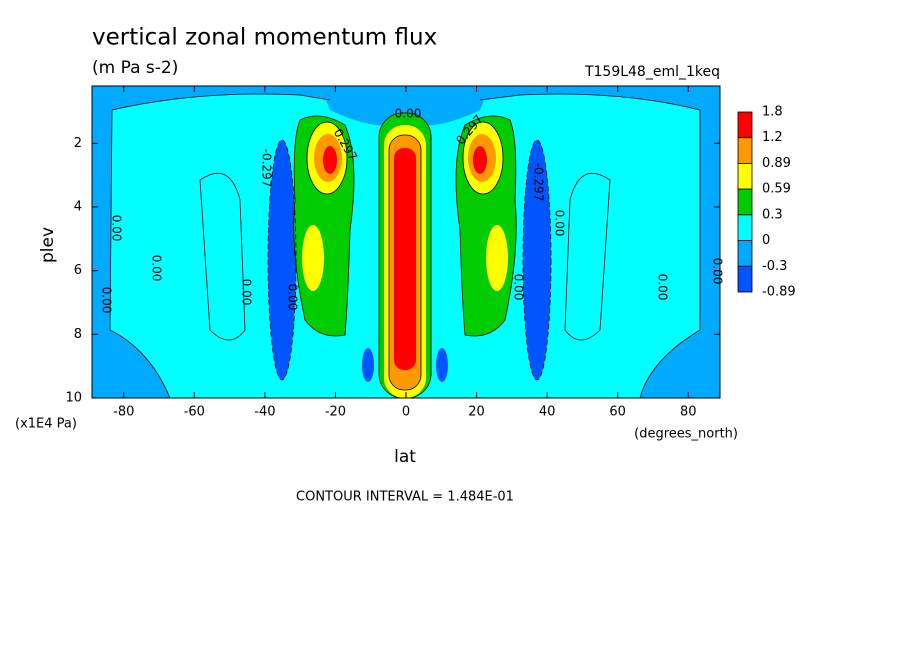 This screenshot has width=904, height=654. I want to click on x-tick-label: -20, so click(335, 412).